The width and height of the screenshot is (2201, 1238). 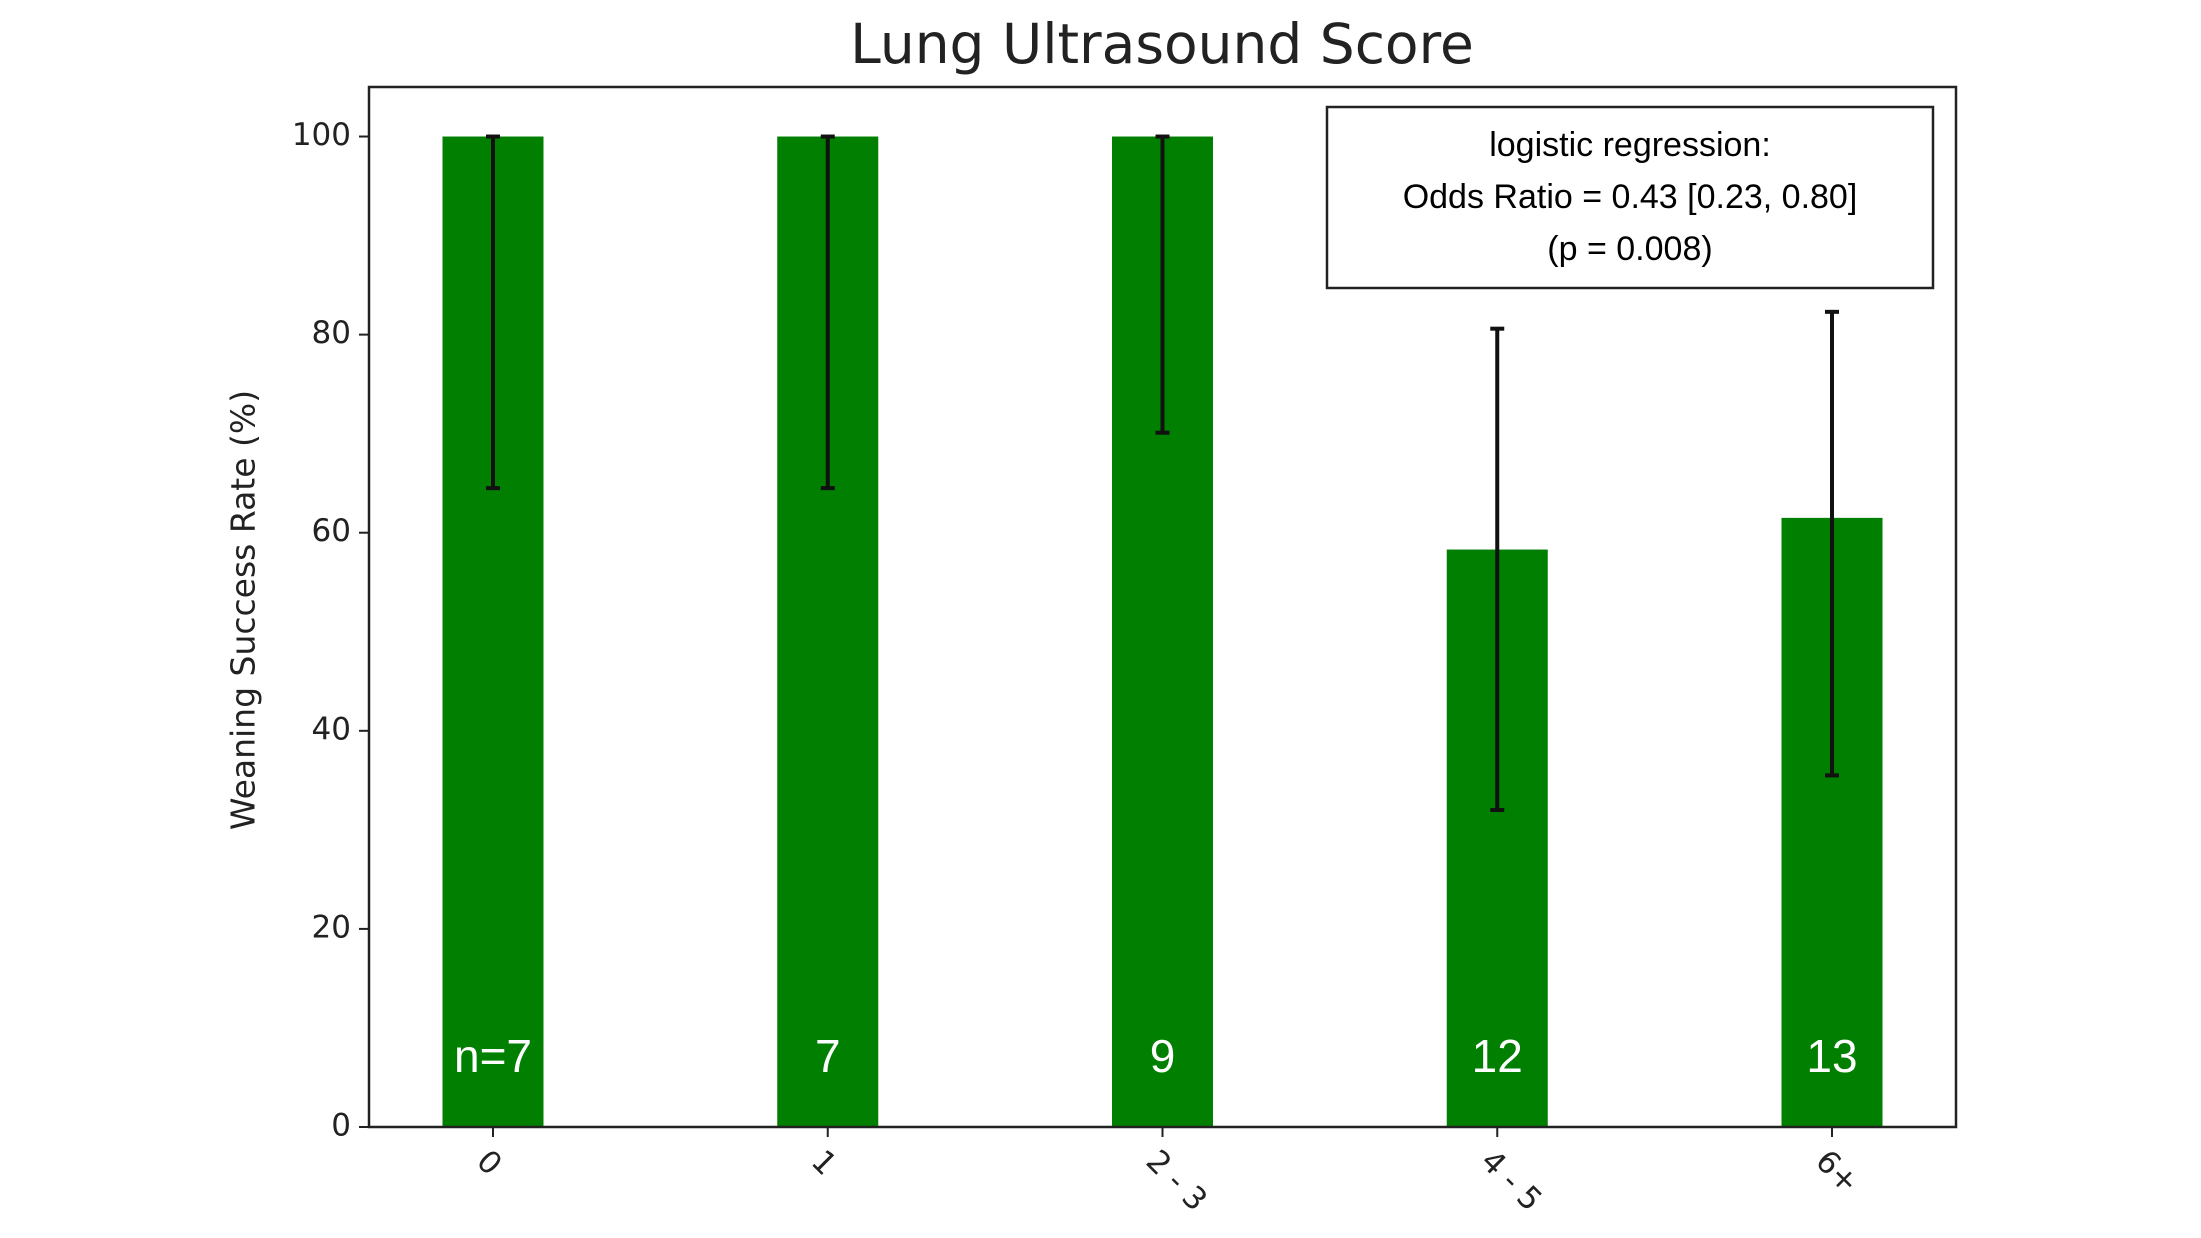 What do you see at coordinates (243, 610) in the screenshot?
I see `y-axis-label: Weaning Success Rate (%)` at bounding box center [243, 610].